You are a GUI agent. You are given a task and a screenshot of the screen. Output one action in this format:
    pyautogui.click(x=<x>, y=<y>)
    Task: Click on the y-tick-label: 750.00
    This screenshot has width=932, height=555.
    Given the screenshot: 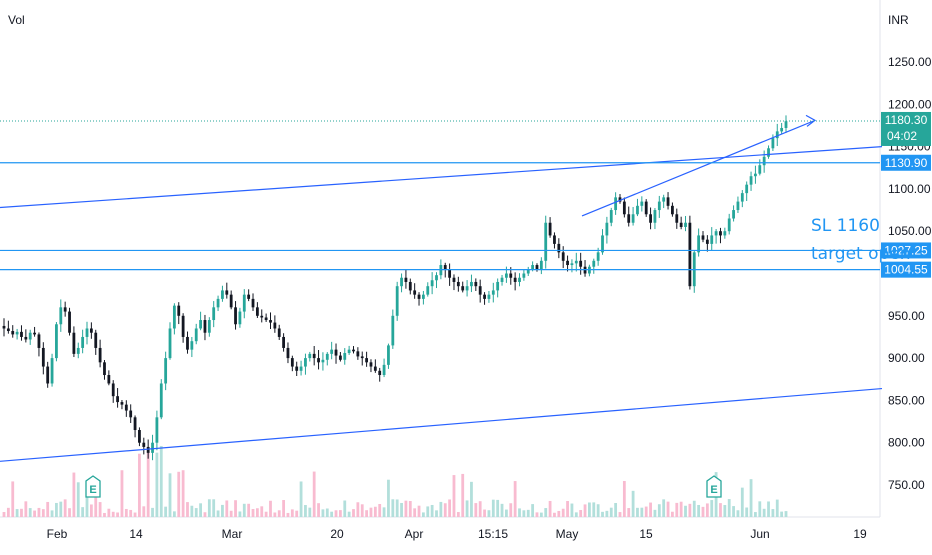 What is the action you would take?
    pyautogui.click(x=906, y=485)
    